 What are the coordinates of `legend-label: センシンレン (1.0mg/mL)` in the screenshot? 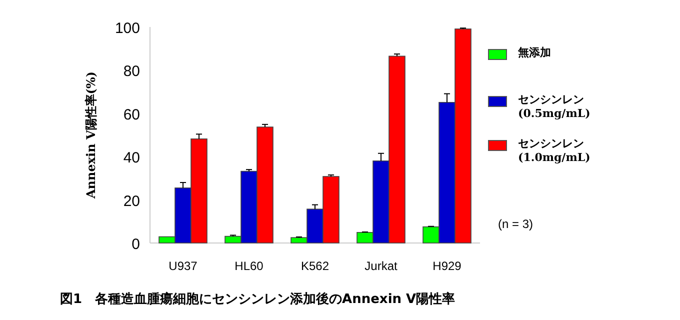 It's located at (555, 151).